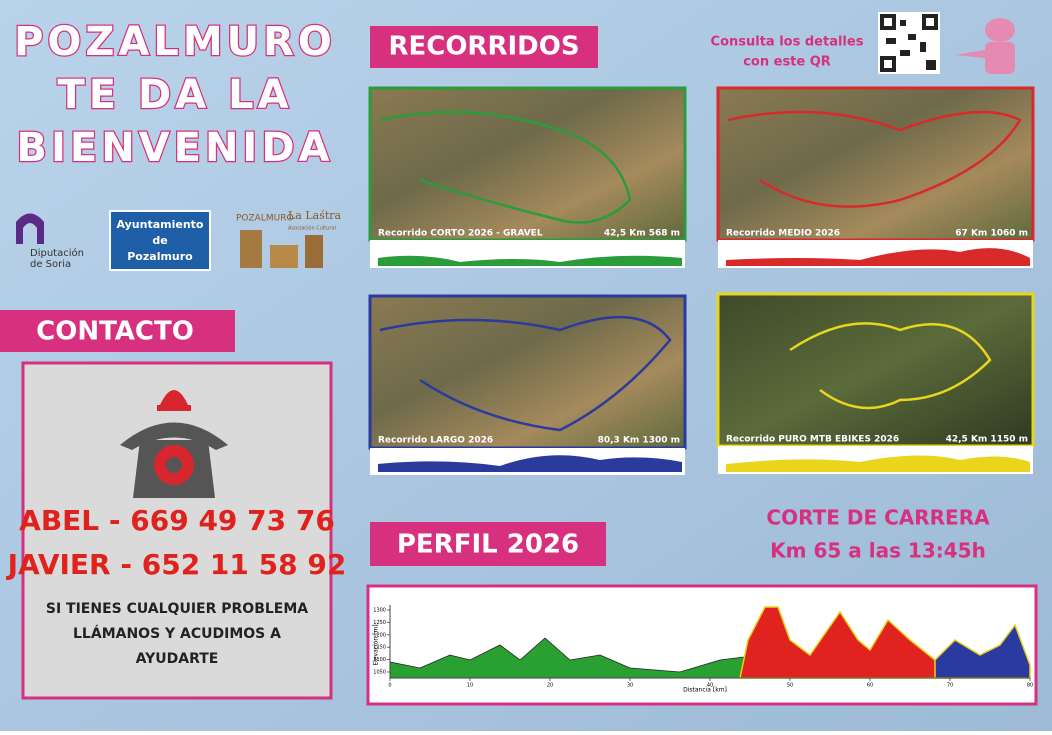 This screenshot has height=735, width=1052. Describe the element at coordinates (160, 224) in the screenshot. I see `logo-text: Ayuntamiento` at that location.